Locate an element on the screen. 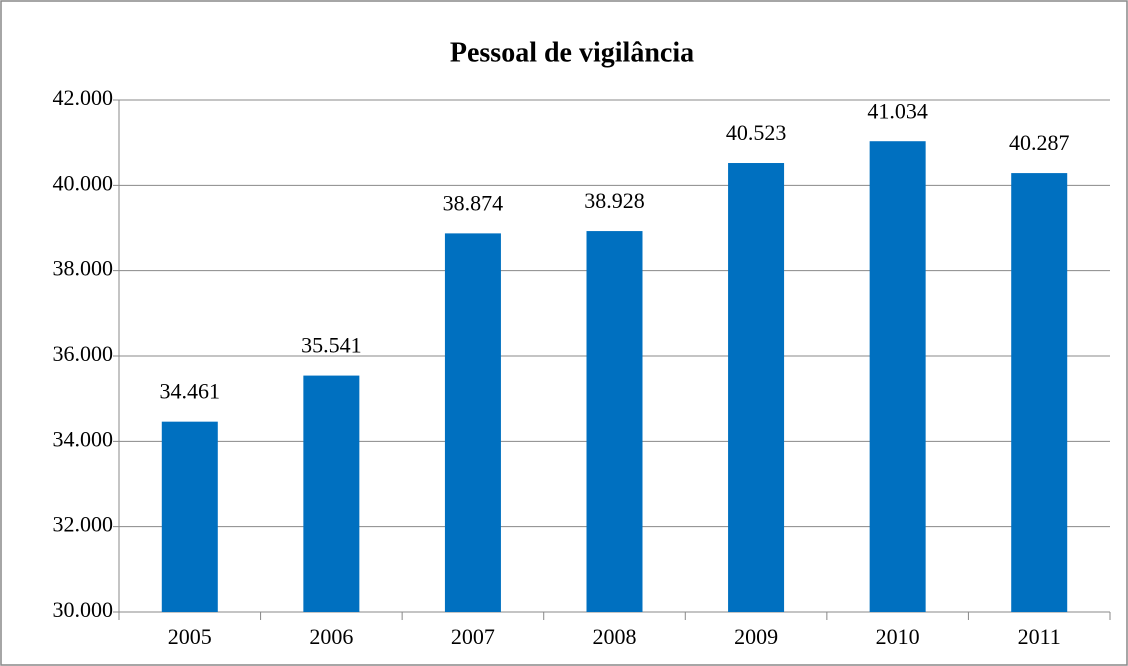 The height and width of the screenshot is (666, 1128). data-label: 34.461 is located at coordinates (190, 391).